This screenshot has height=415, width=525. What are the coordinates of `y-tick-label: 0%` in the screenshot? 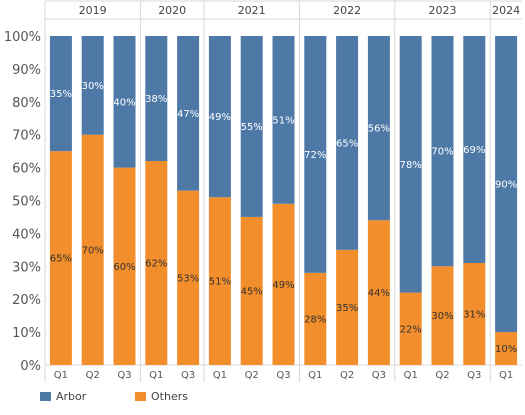 It's located at (30, 366).